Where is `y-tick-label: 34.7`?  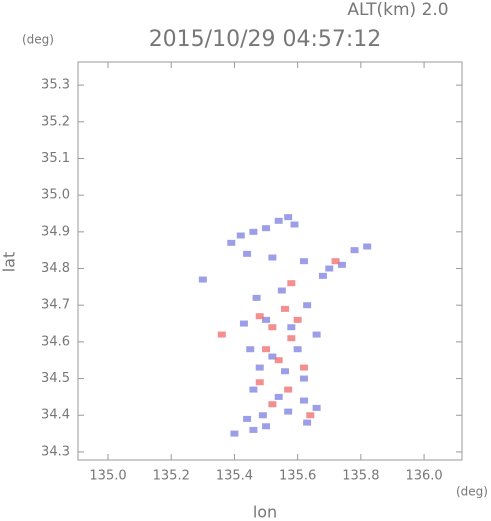 y-tick-label: 34.7 is located at coordinates (55, 305).